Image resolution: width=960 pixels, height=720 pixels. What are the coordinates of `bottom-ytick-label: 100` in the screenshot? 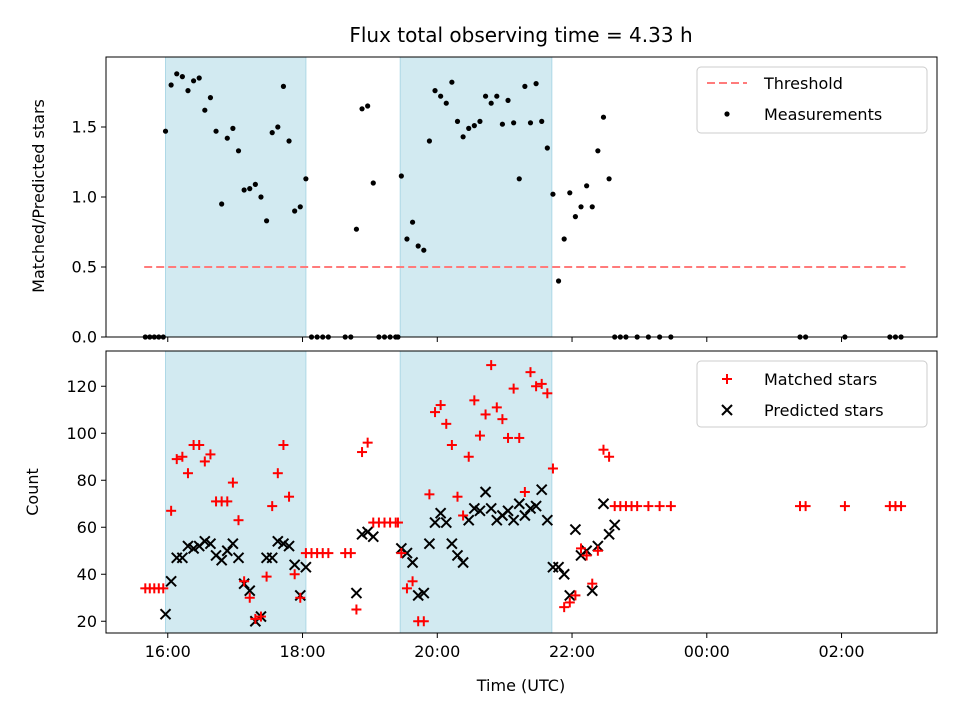 It's located at (81, 433).